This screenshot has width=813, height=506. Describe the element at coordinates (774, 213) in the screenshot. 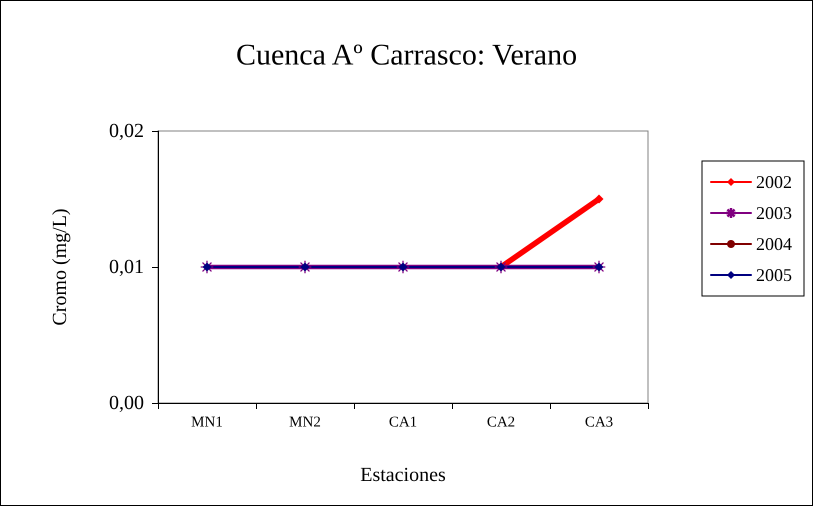

I see `legend-label: 2003` at that location.